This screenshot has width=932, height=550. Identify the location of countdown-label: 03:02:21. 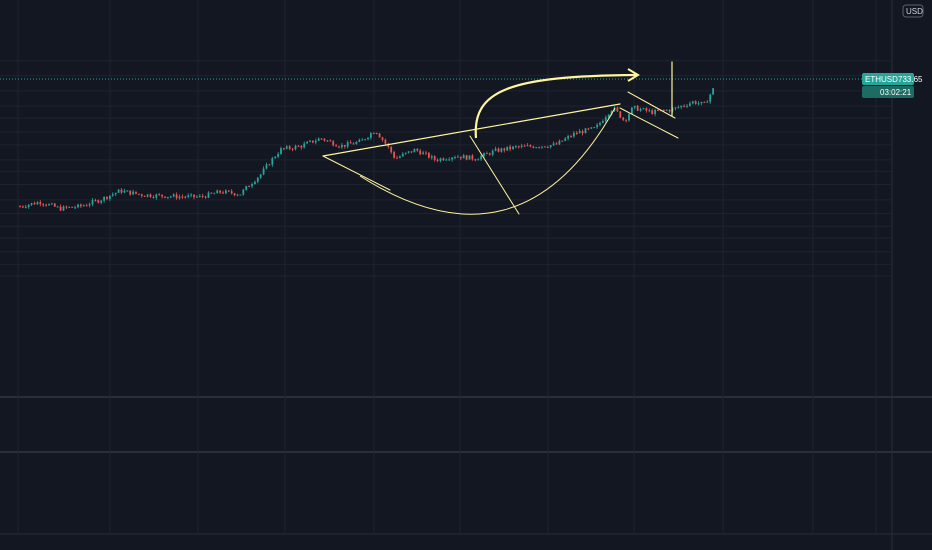
(896, 92).